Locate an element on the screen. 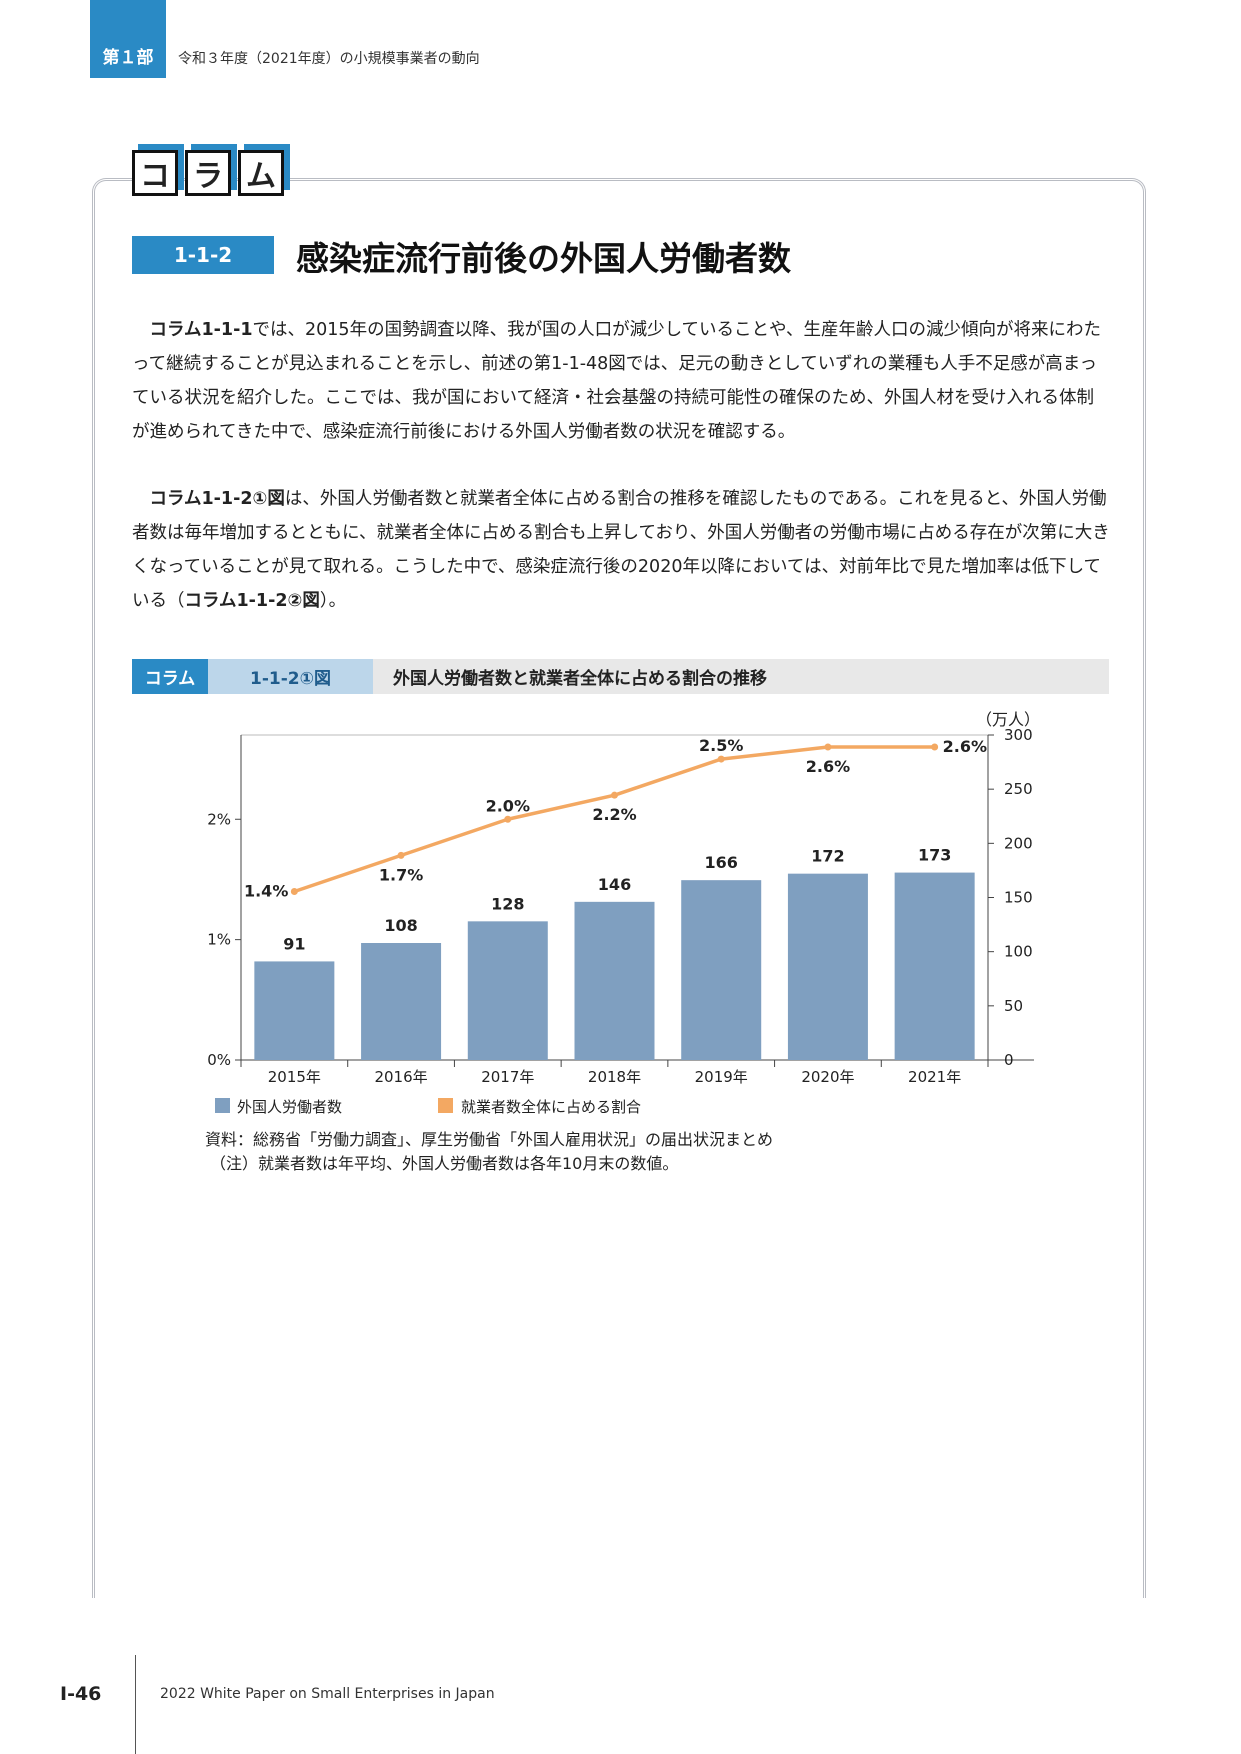 Image resolution: width=1241 pixels, height=1754 pixels. bar-value-label: 172 is located at coordinates (827, 856).